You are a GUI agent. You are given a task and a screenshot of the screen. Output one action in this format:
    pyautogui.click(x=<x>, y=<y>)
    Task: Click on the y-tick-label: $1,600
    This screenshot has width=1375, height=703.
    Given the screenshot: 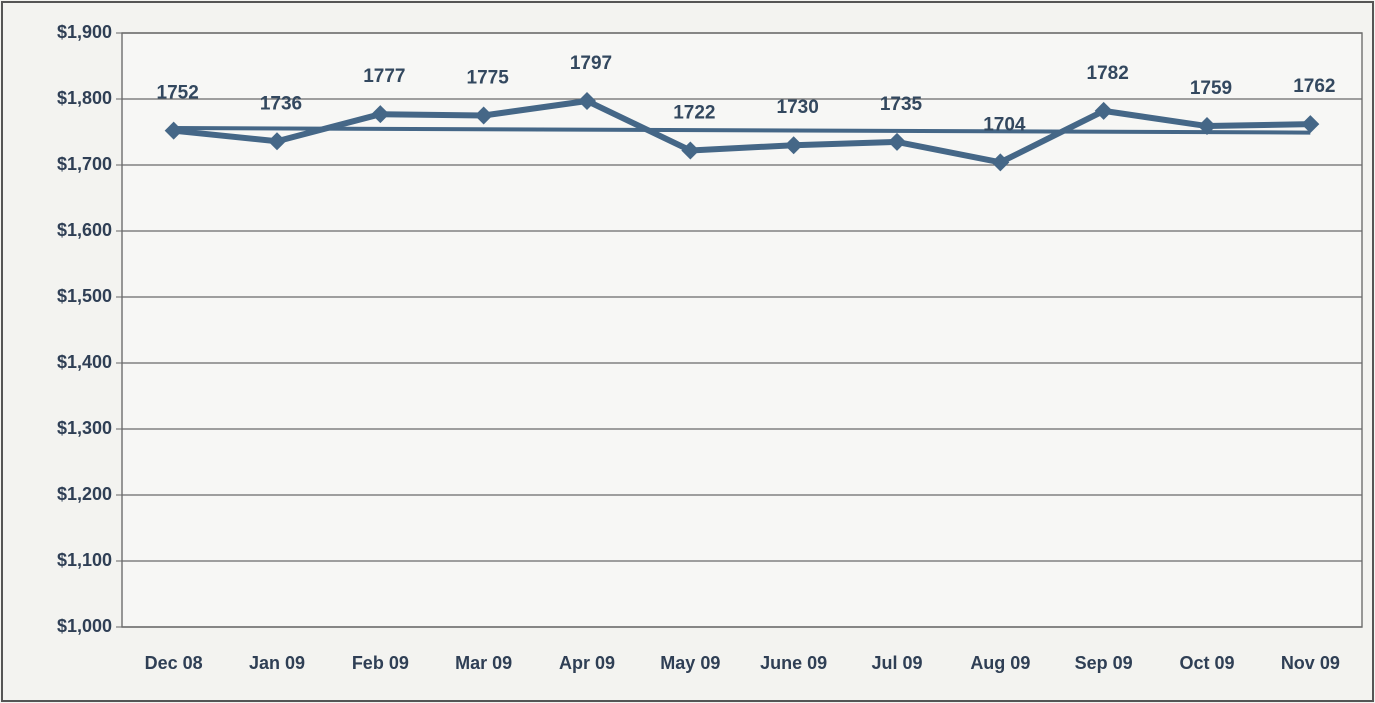 What is the action you would take?
    pyautogui.click(x=84, y=230)
    